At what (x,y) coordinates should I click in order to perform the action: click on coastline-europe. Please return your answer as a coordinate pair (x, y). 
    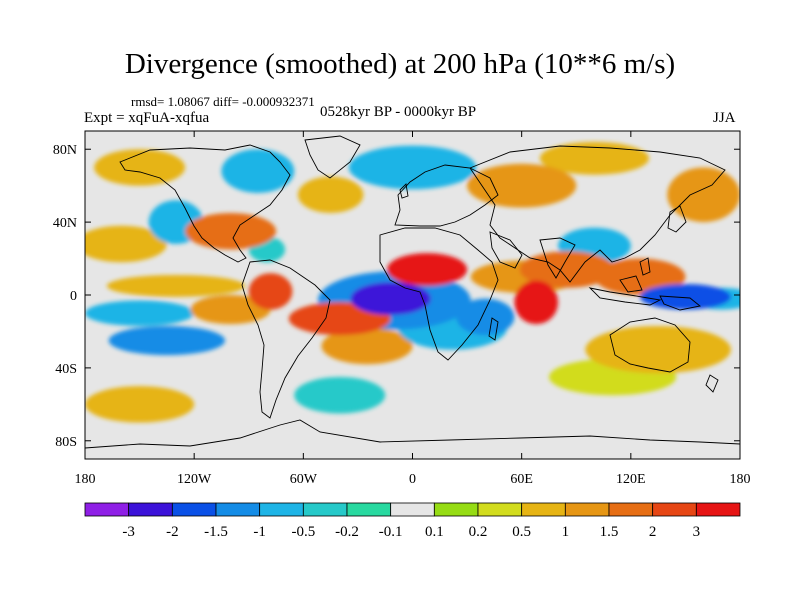
    Looking at the image, I should click on (446, 195).